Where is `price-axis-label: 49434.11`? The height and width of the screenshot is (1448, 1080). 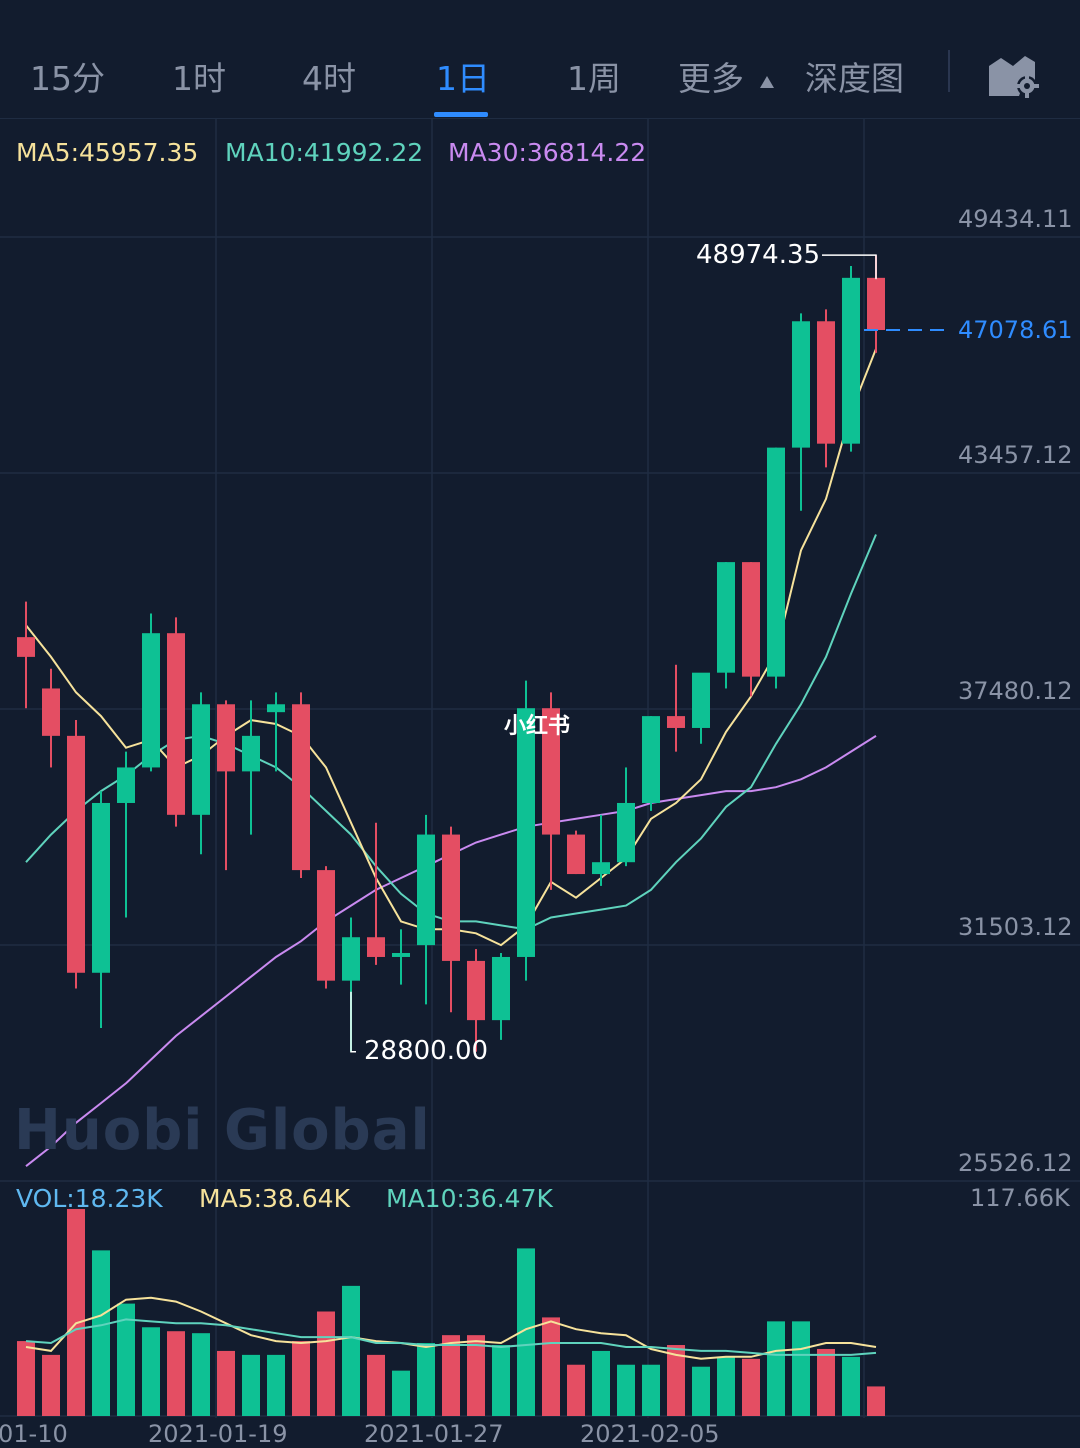
price-axis-label: 49434.11 is located at coordinates (1015, 219).